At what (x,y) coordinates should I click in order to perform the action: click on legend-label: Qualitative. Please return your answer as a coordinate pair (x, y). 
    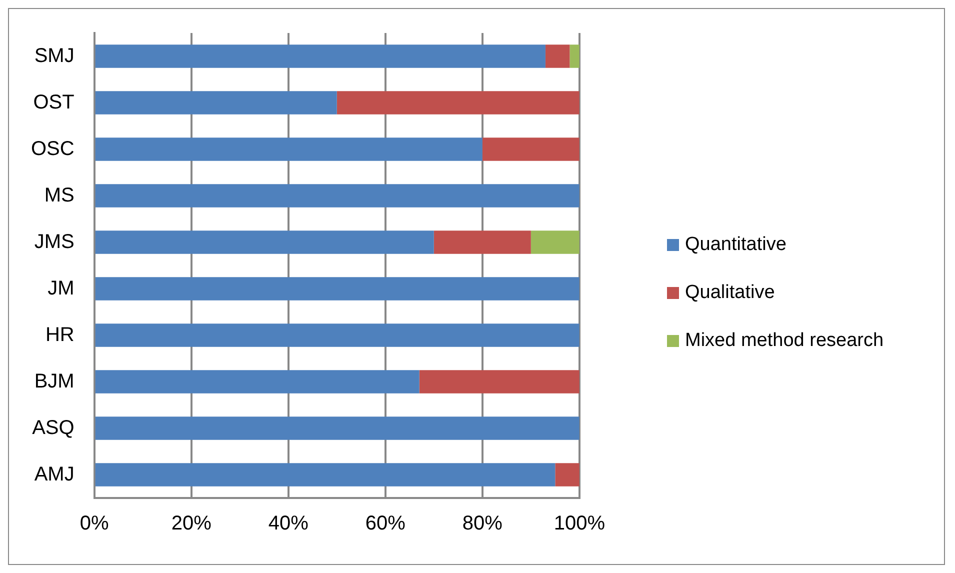
    Looking at the image, I should click on (730, 293).